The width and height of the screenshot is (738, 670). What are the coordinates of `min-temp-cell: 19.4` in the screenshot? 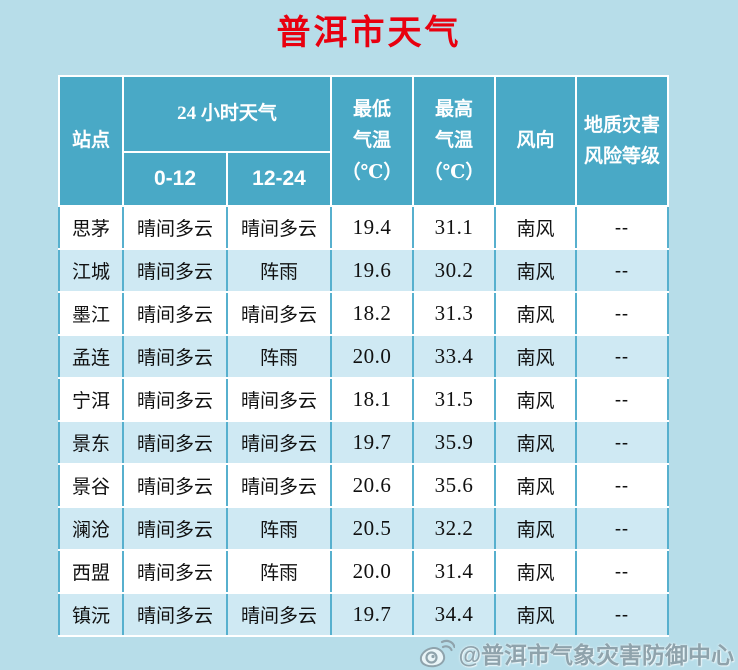 It's located at (372, 227).